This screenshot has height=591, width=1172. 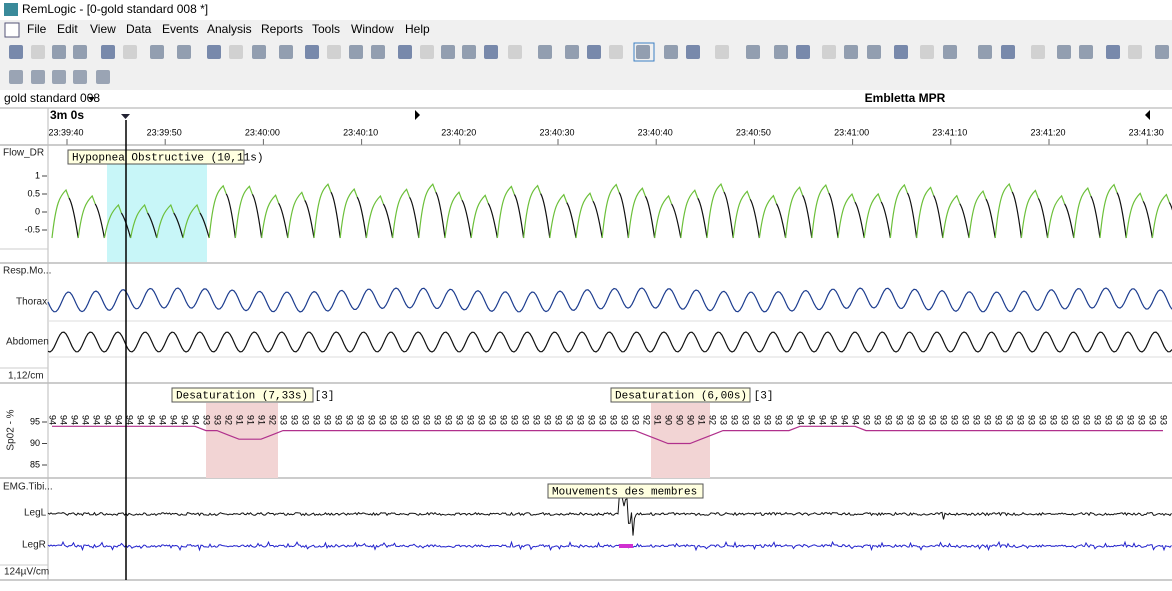 What do you see at coordinates (417, 29) in the screenshot?
I see `menu-item: Help` at bounding box center [417, 29].